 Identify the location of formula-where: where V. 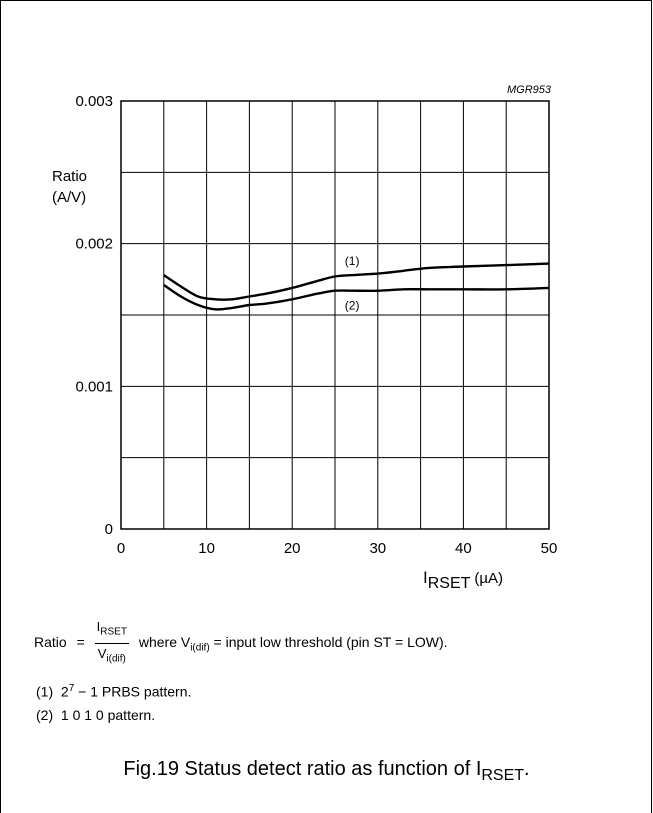
(164, 641).